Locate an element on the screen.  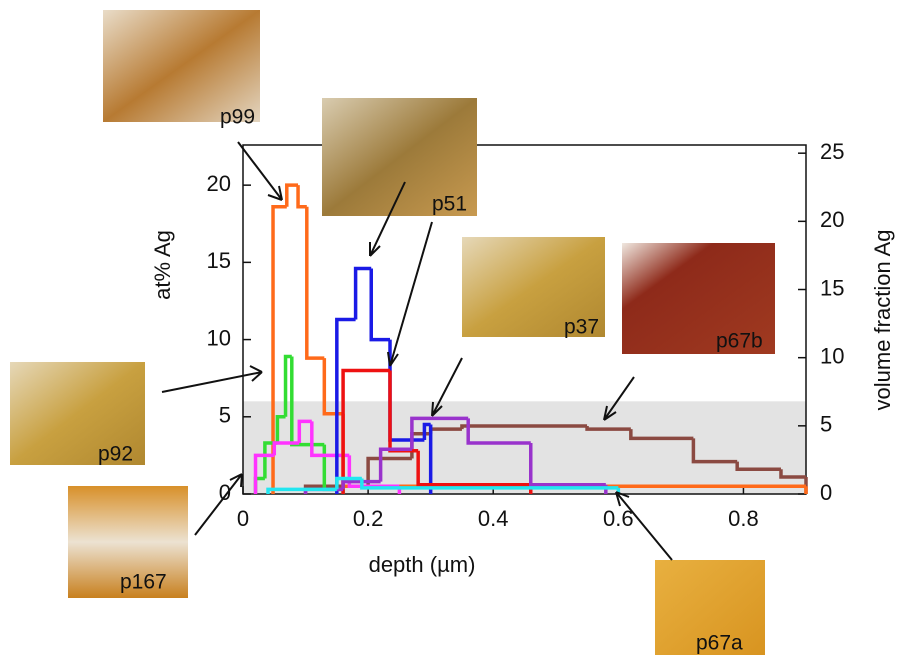
y2-axis-label: volume fraction Ag is located at coordinates (882, 320).